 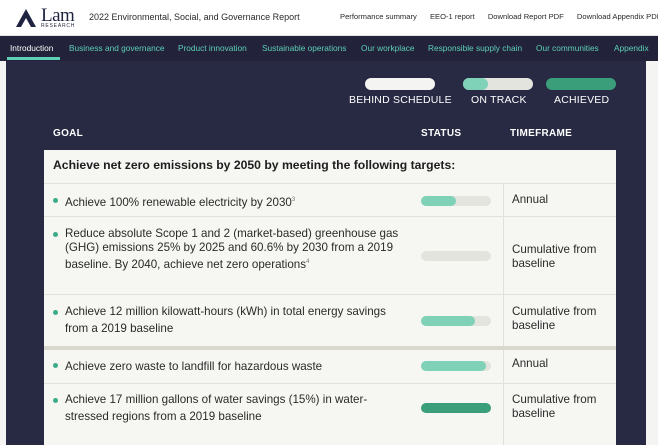 I want to click on legend-on-track-fill, so click(x=475, y=84).